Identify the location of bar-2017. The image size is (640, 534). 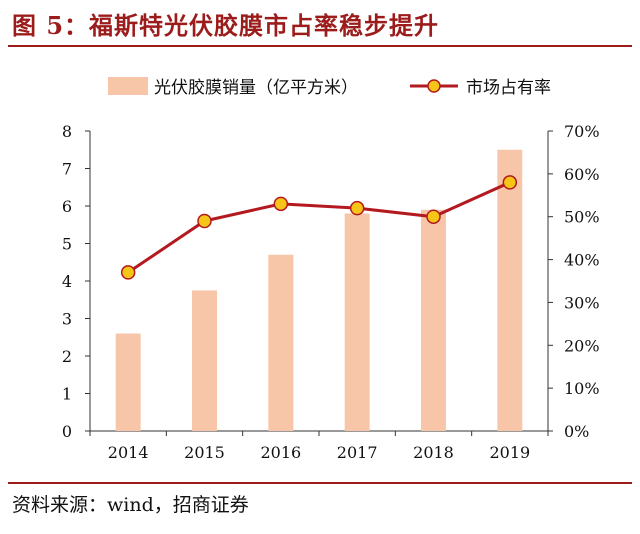
(357, 322).